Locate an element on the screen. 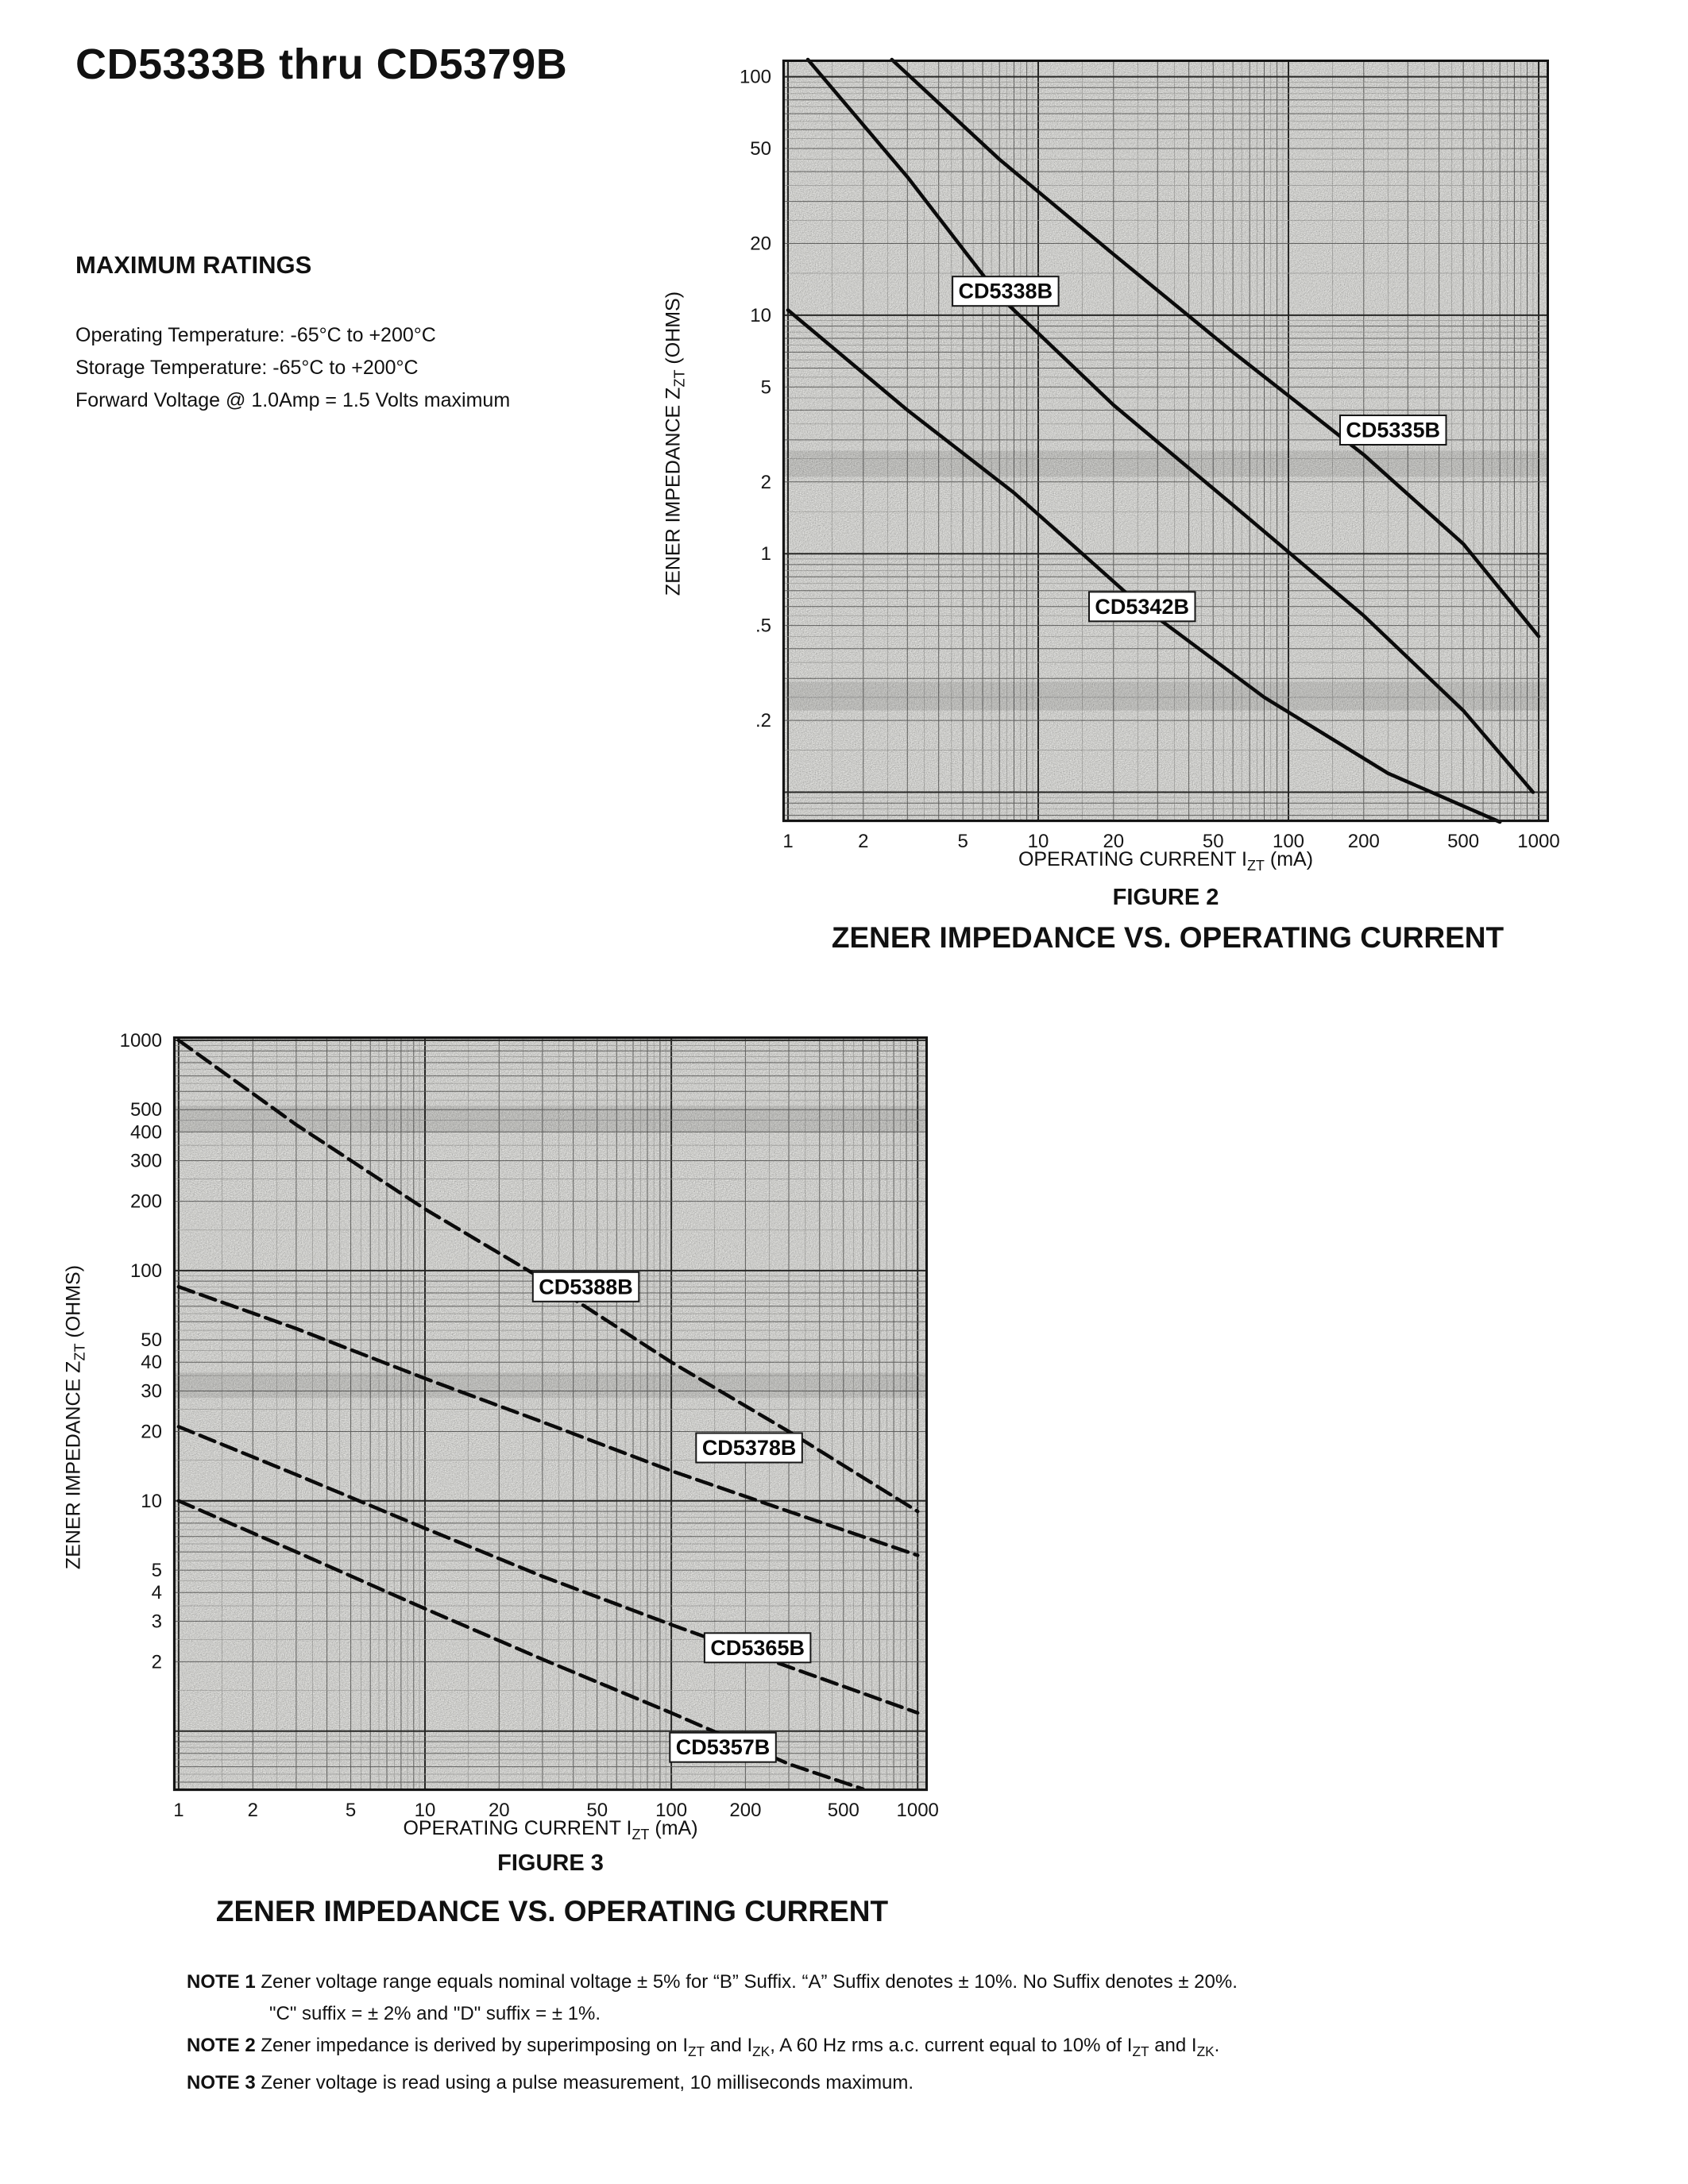  y-tick-label: 400 is located at coordinates (146, 1132).